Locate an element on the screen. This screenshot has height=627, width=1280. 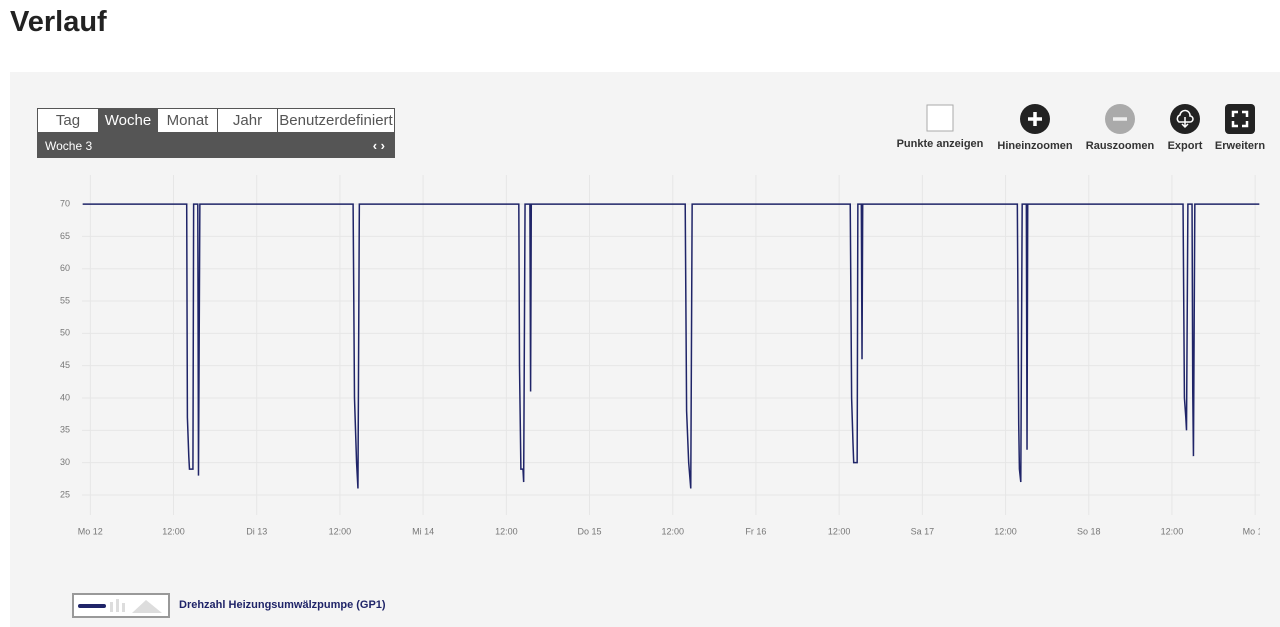
y-axis-labels: 25 30 35 40 45 50 55 60 65 70 is located at coordinates (65, 348).